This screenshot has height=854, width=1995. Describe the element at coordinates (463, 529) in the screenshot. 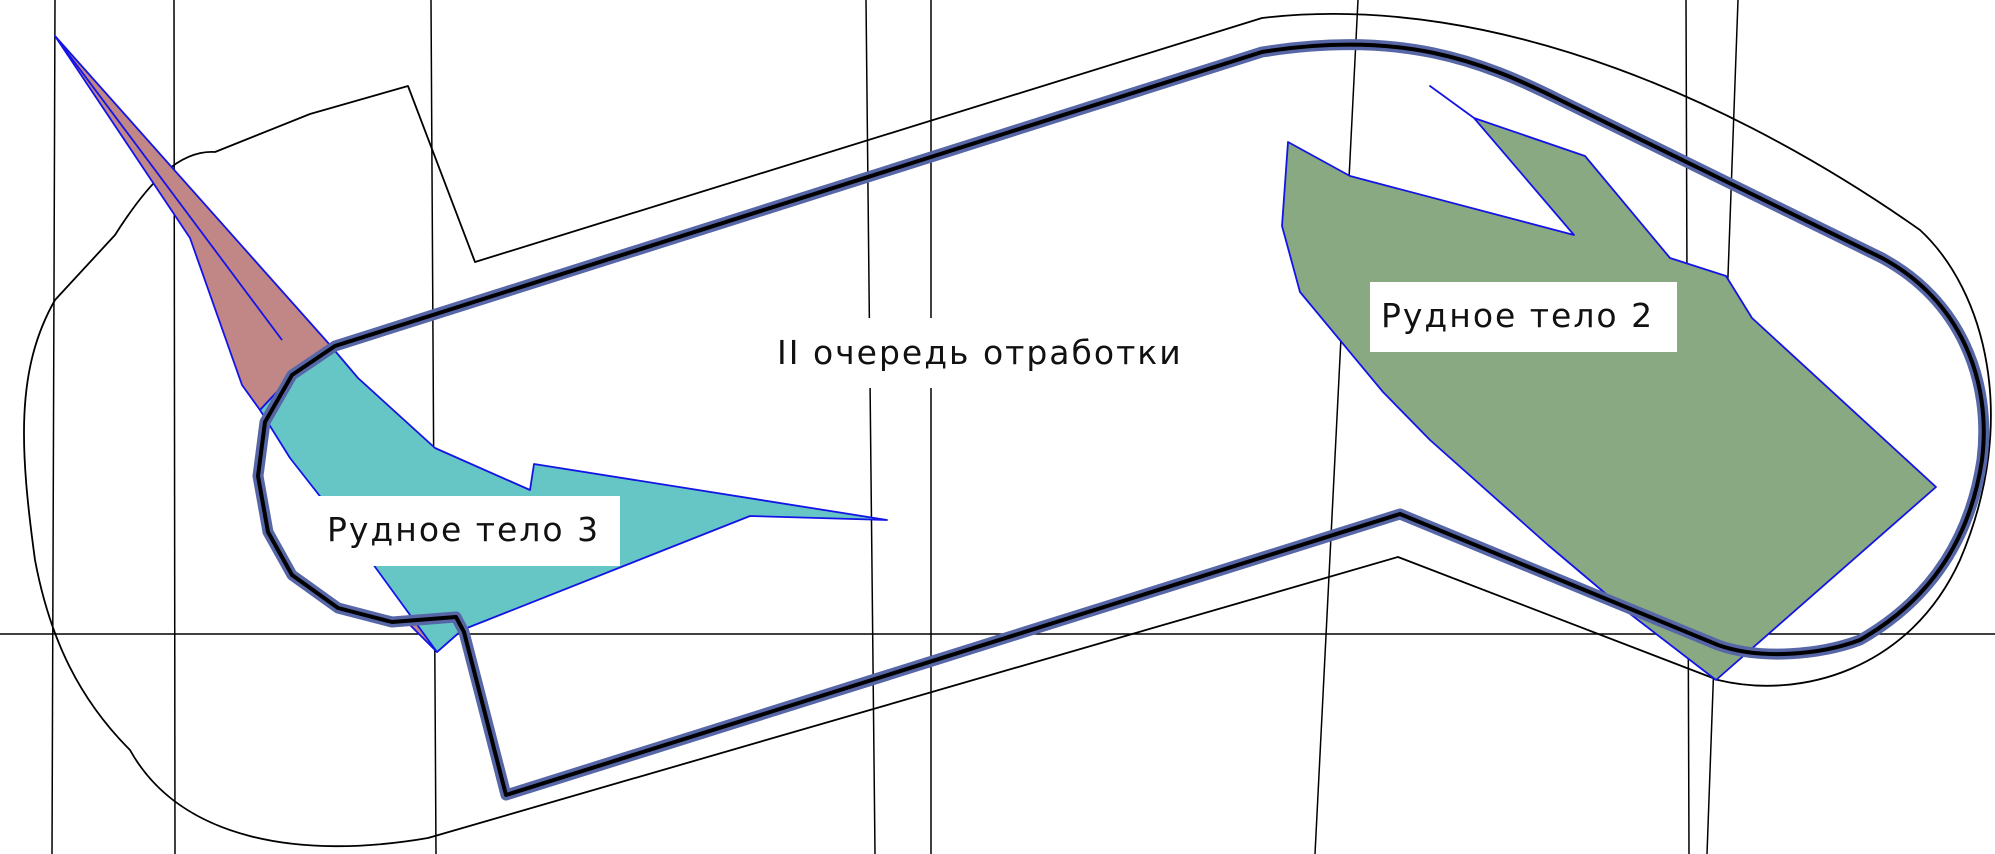

I see `ore-body-3-label: Рудное тело 3` at that location.